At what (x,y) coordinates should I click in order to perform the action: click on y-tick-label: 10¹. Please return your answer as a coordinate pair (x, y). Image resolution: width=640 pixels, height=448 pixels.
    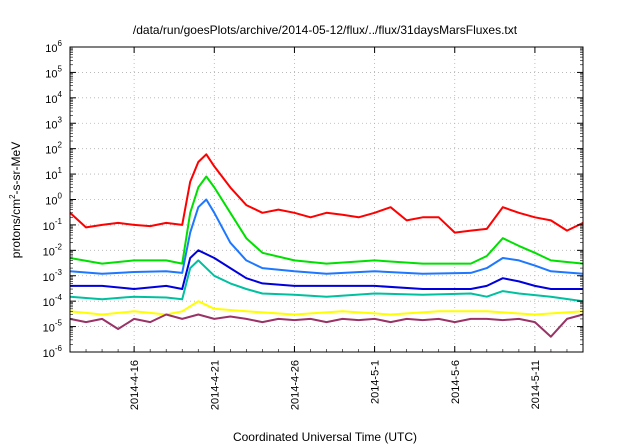
    Looking at the image, I should click on (53, 174).